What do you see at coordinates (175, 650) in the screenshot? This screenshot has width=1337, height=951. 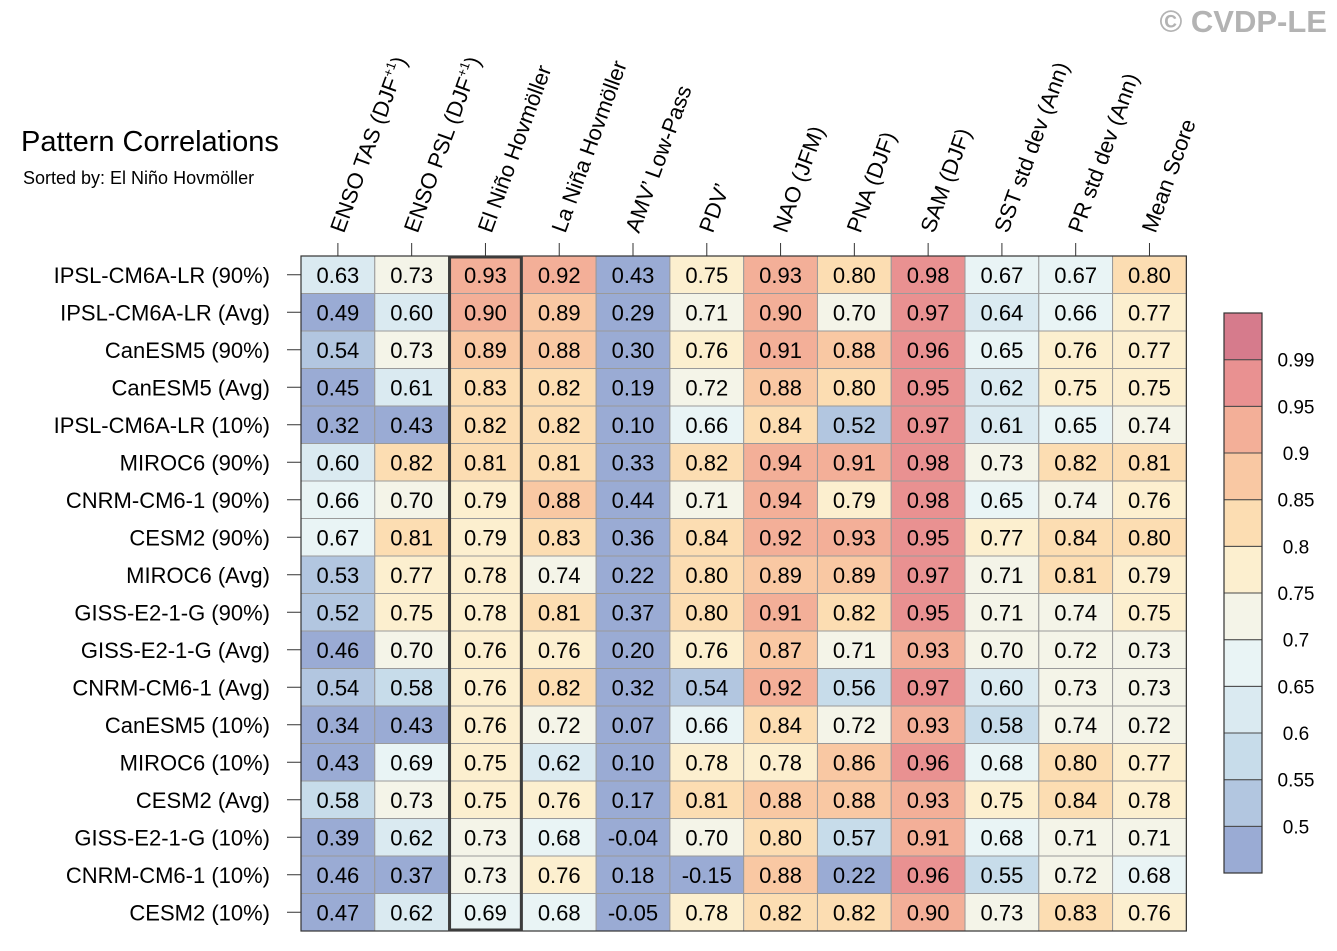 I see `row-label: GISS-E2-1-G (Avg)` at bounding box center [175, 650].